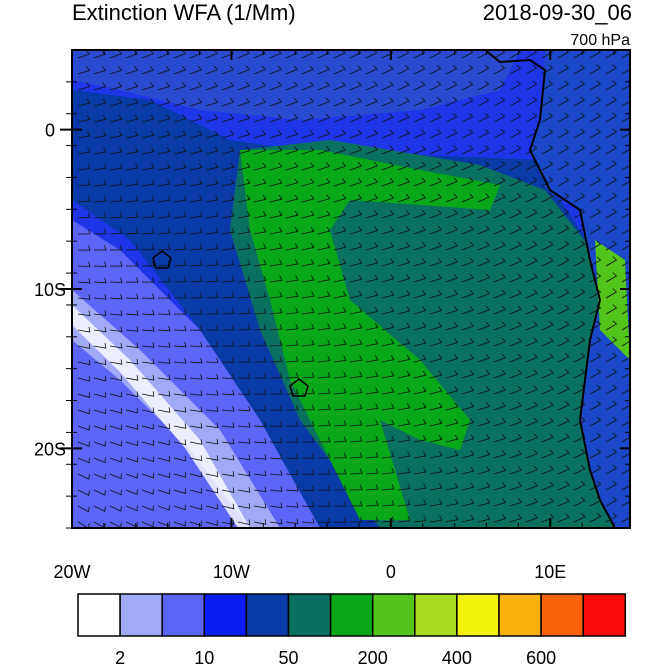 The image size is (650, 667). Describe the element at coordinates (71, 572) in the screenshot. I see `x-tick-label: 20W` at that location.